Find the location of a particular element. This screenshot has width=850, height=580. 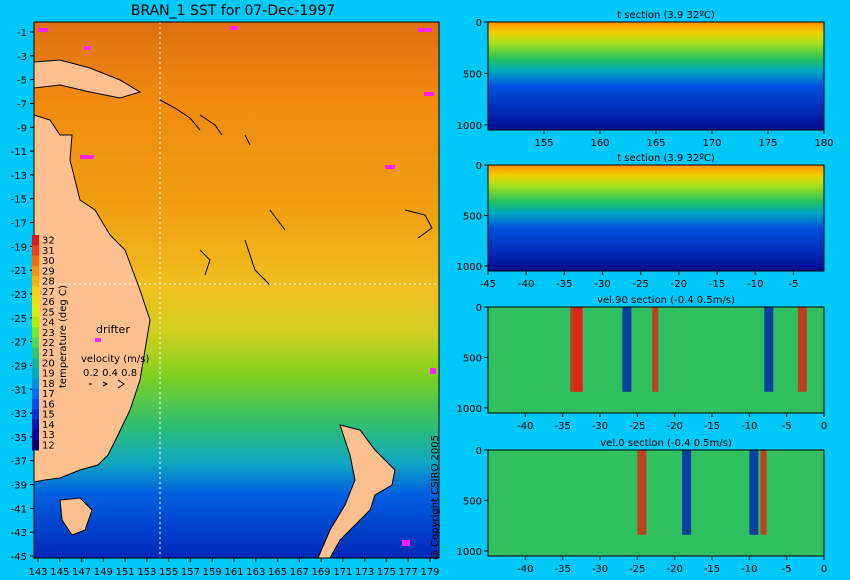

section-frame is located at coordinates (656, 503).